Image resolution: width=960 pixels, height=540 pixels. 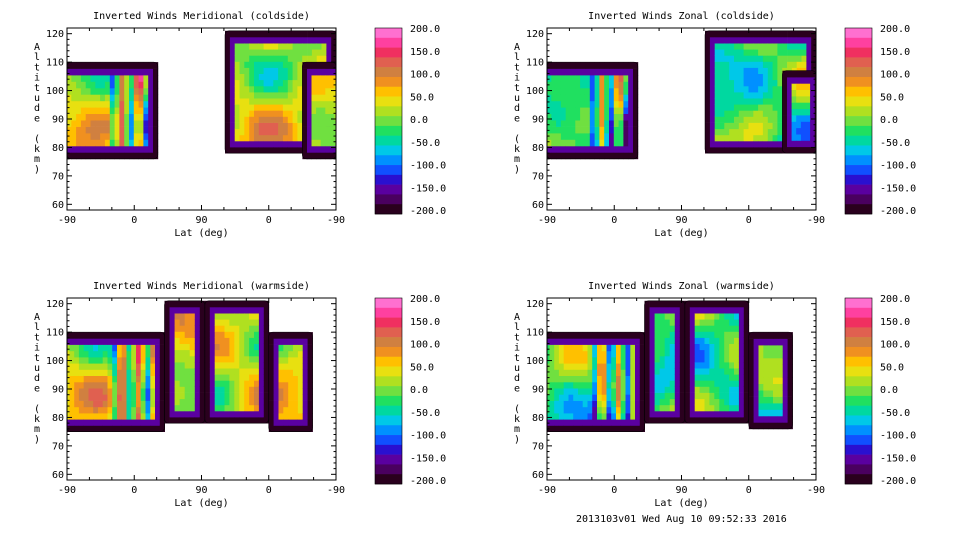 What do you see at coordinates (67, 490) in the screenshot?
I see `x-tick-label: -90` at bounding box center [67, 490].